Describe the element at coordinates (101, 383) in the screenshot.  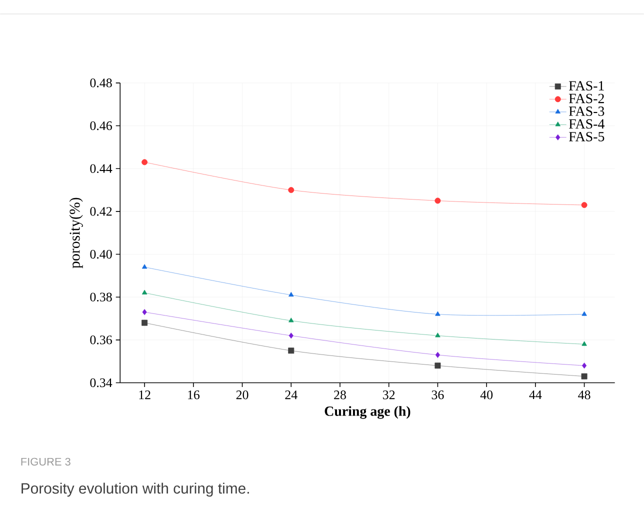
I see `y-tick-label: 0.34` at that location.